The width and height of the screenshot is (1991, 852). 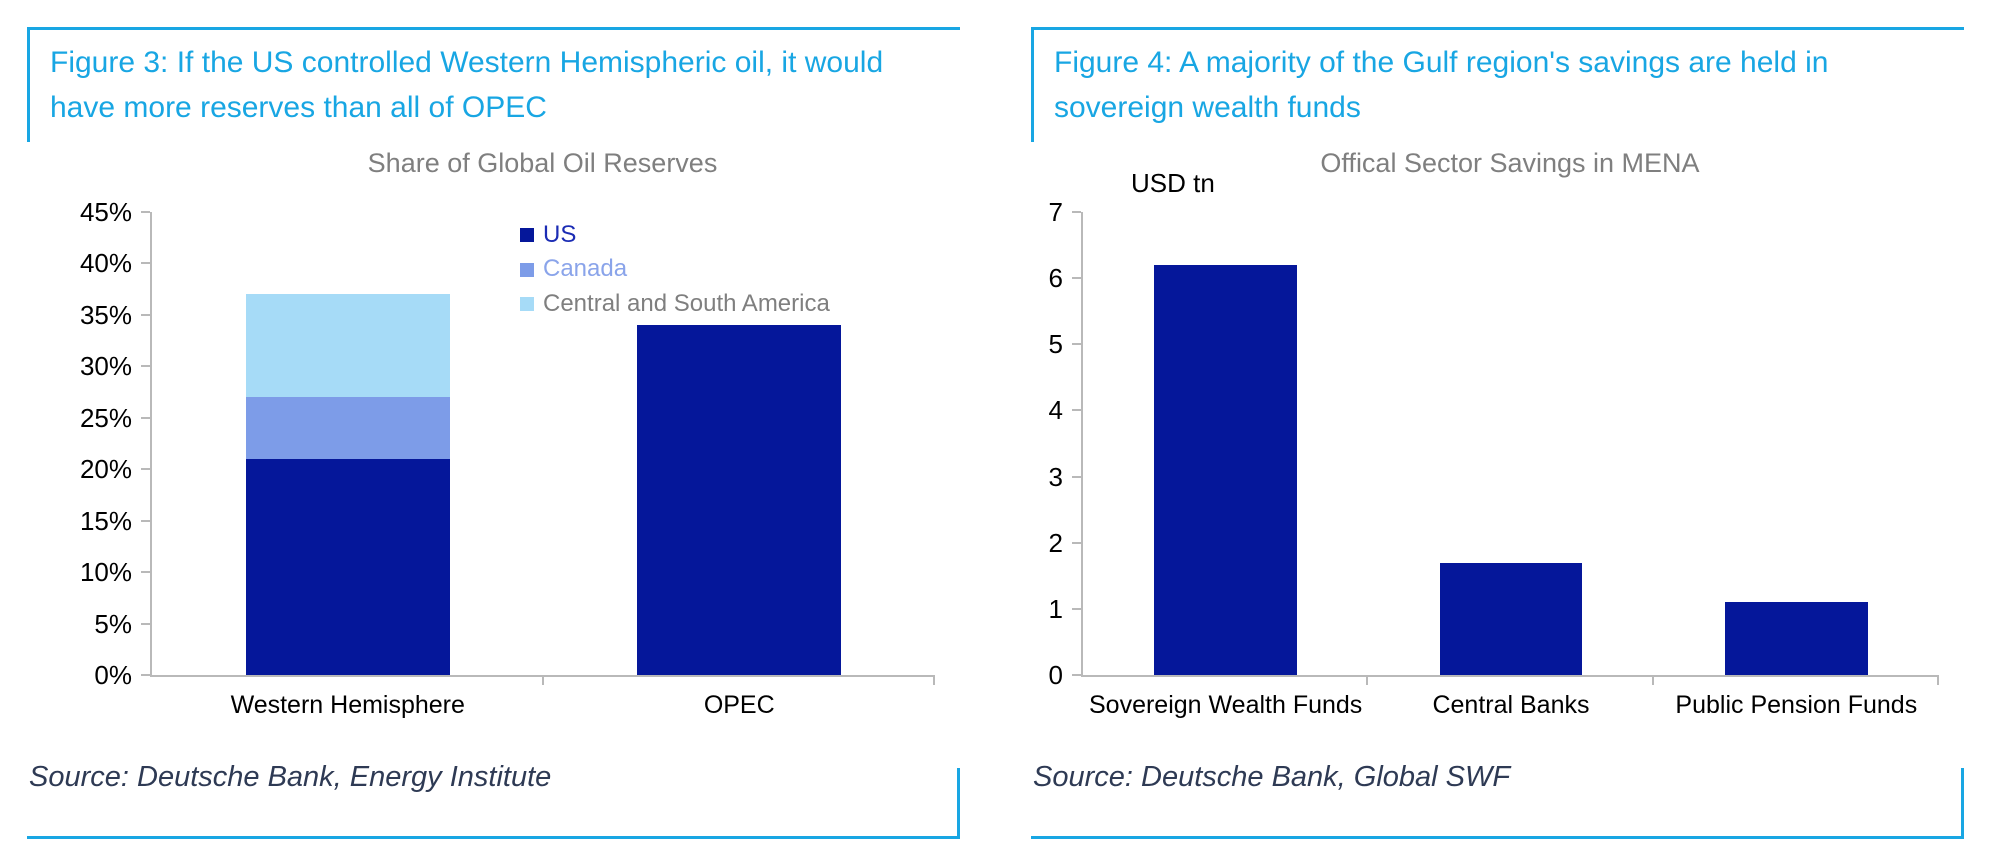 I want to click on y-tick-label: 30%, so click(x=105, y=366).